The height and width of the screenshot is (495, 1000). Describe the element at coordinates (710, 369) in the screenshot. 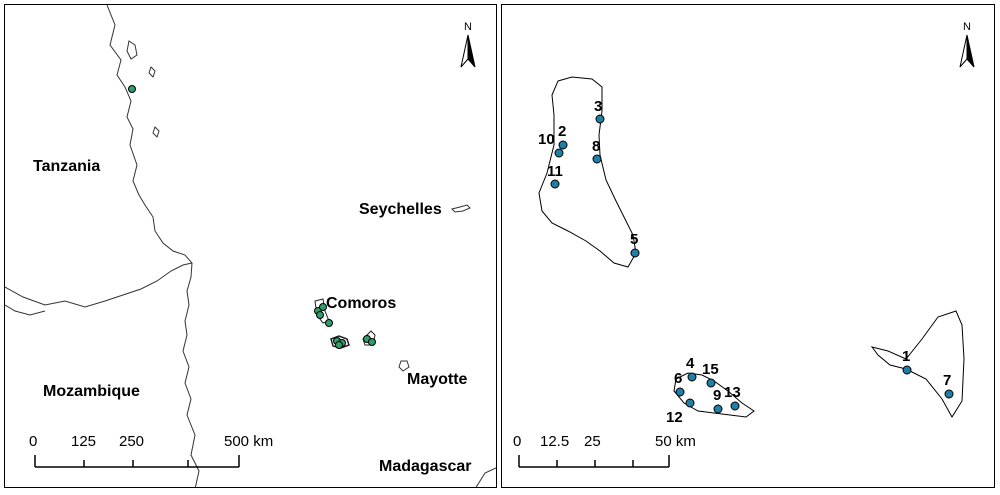

I see `site-label-15: 15` at that location.